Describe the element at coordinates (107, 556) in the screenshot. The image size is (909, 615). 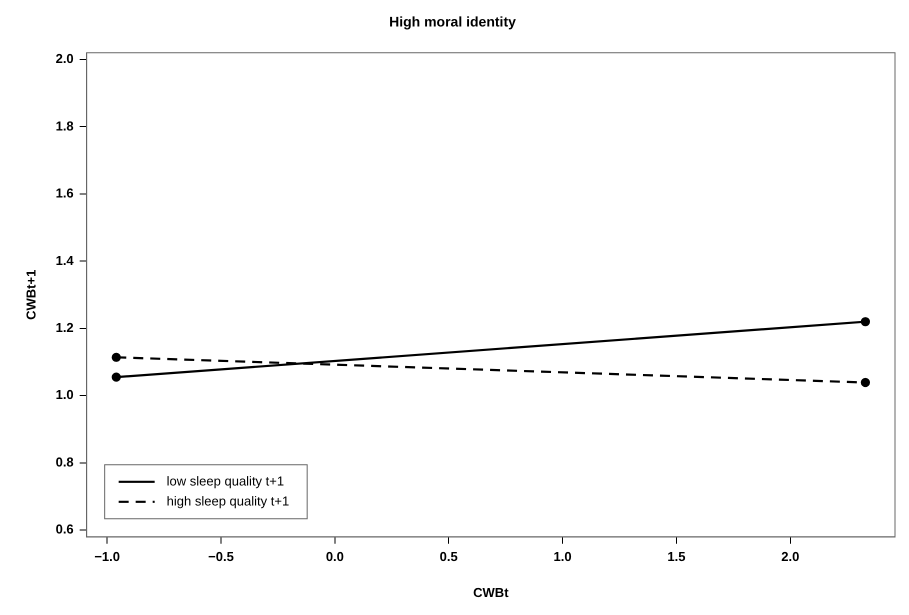
I see `x-tick-label: −1.0` at that location.